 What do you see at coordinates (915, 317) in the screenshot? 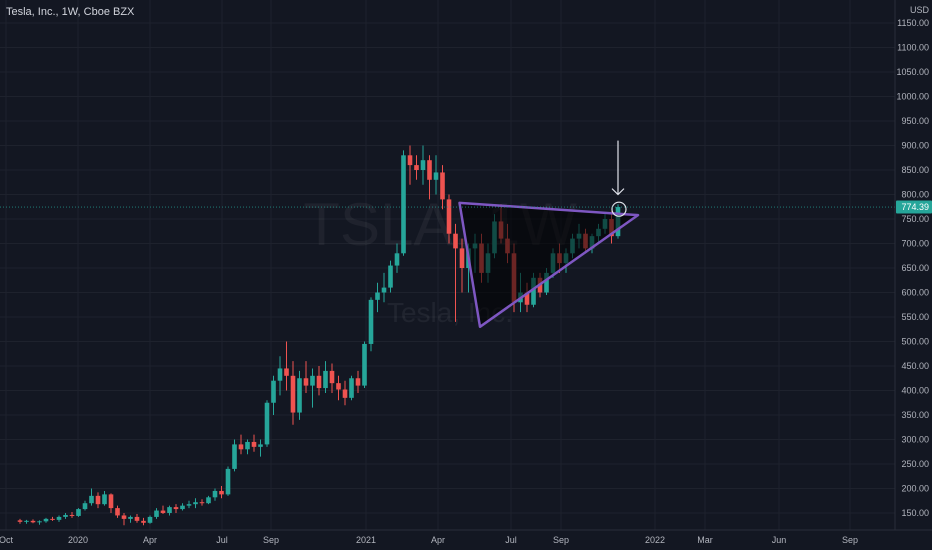
I see `price-tick-label: 550.00` at bounding box center [915, 317].